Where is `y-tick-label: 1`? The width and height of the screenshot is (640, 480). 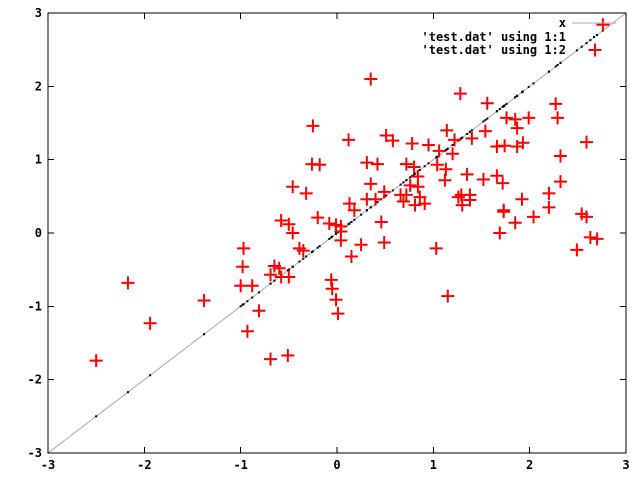
y-tick-label: 1 is located at coordinates (38, 160).